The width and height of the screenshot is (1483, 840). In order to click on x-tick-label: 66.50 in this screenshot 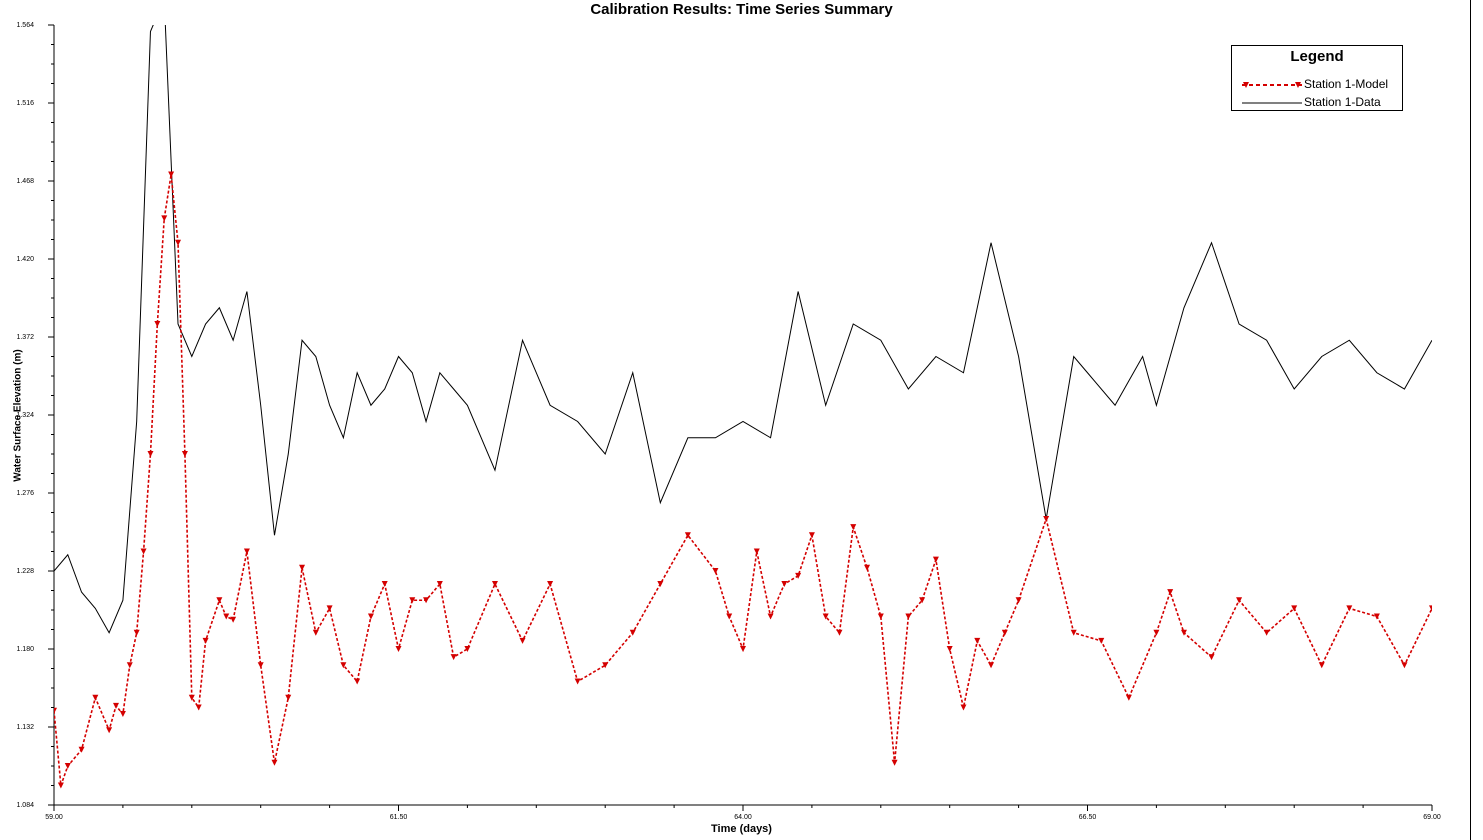, I will do `click(1088, 817)`.